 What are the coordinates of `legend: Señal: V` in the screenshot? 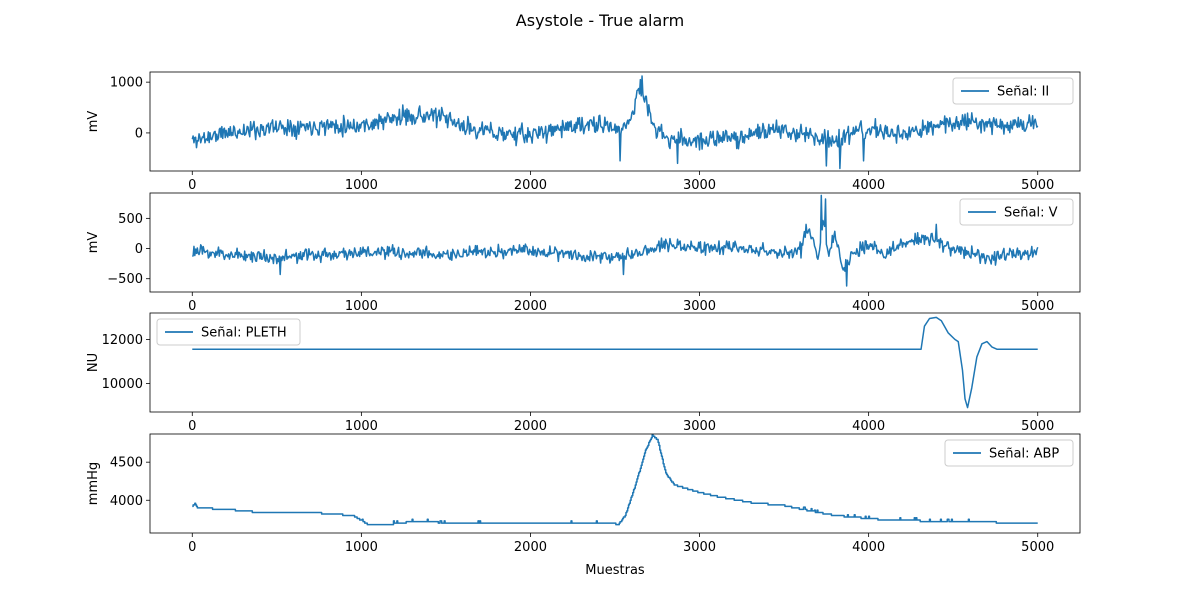 It's located at (1016, 212).